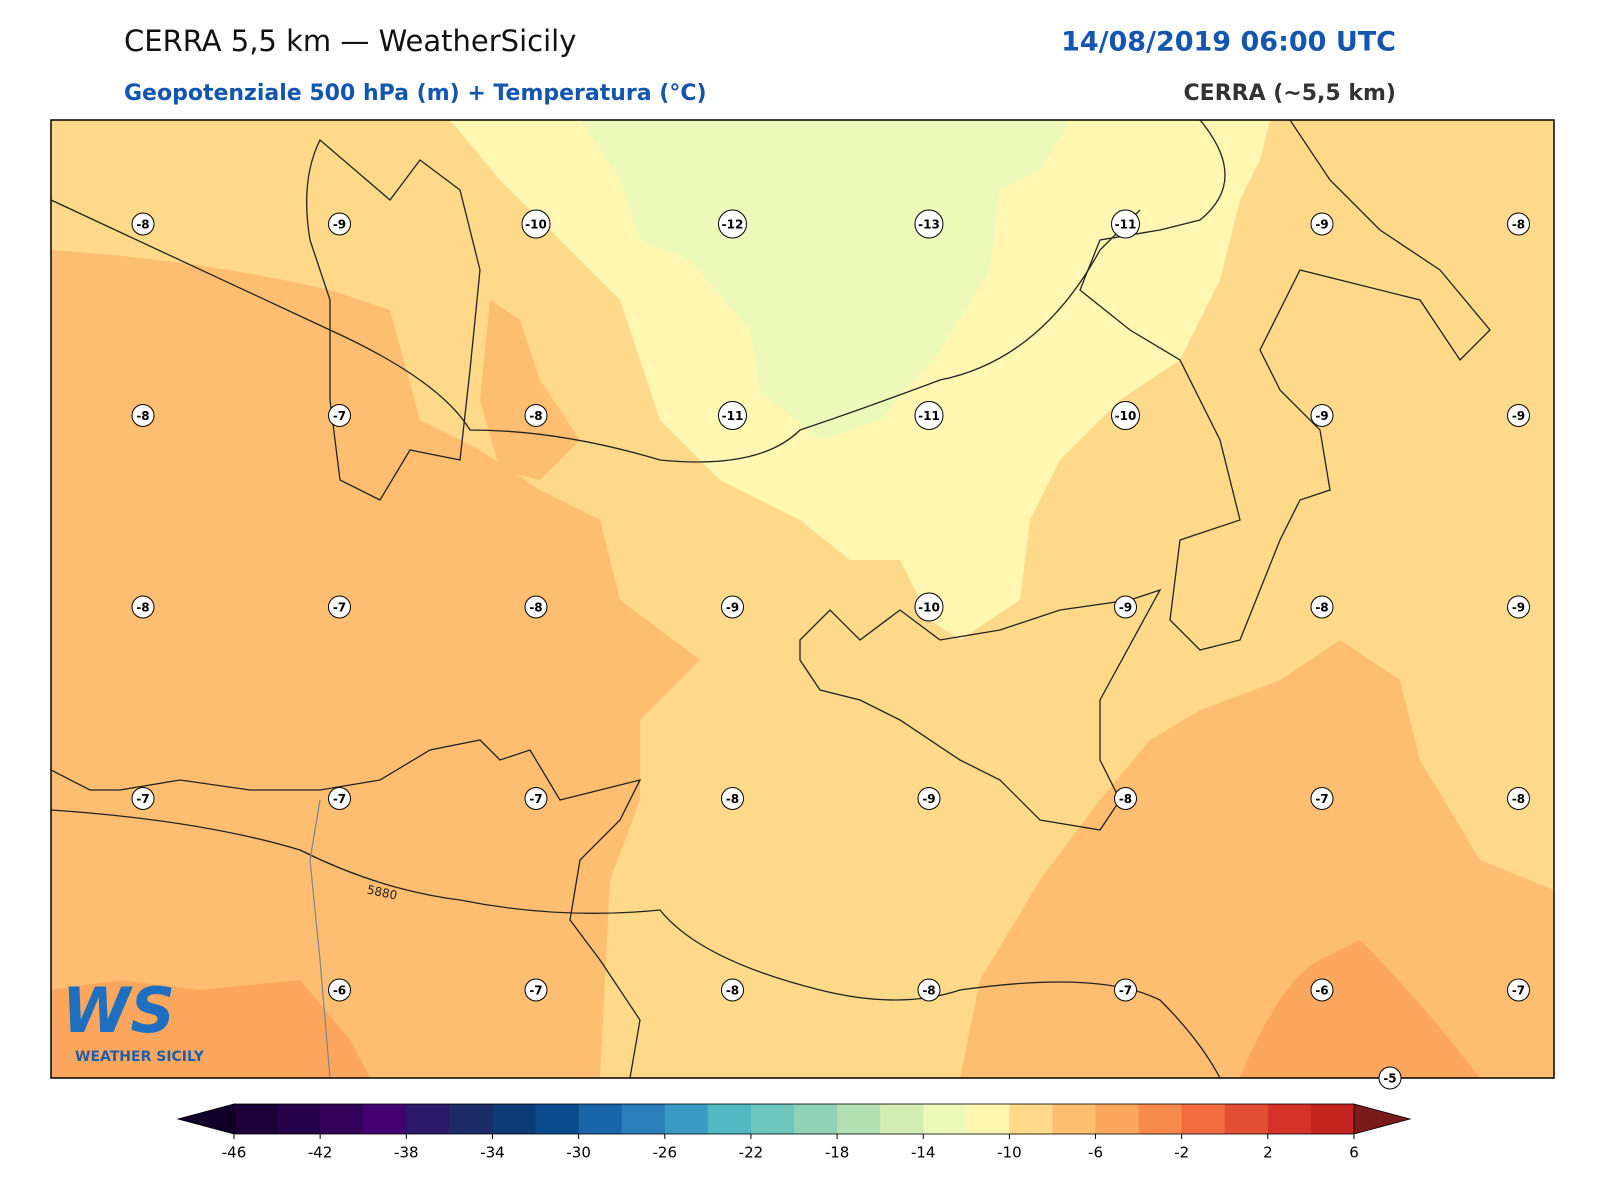 The image size is (1600, 1204). Describe the element at coordinates (320, 1153) in the screenshot. I see `colorbar-tick-label: -42` at that location.